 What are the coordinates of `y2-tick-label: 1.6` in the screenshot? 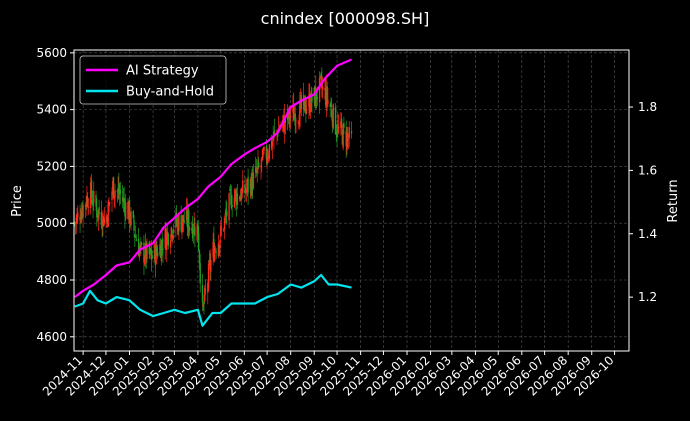 It's located at (647, 170).